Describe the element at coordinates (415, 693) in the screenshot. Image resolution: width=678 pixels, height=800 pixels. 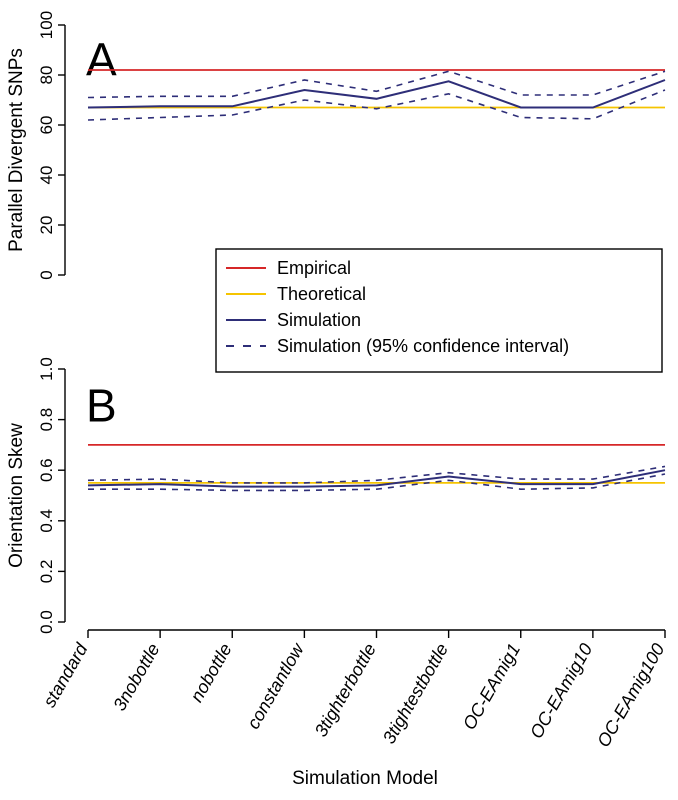
I see `x-tick-label: 3tightestbottle` at that location.